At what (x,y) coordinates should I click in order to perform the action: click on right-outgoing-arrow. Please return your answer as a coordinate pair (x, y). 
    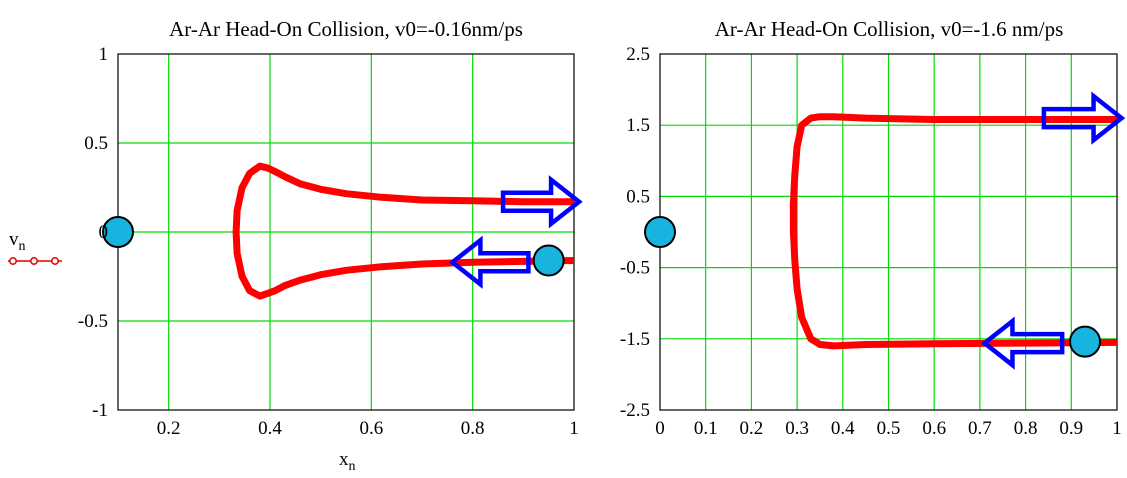
    Looking at the image, I should click on (1083, 118).